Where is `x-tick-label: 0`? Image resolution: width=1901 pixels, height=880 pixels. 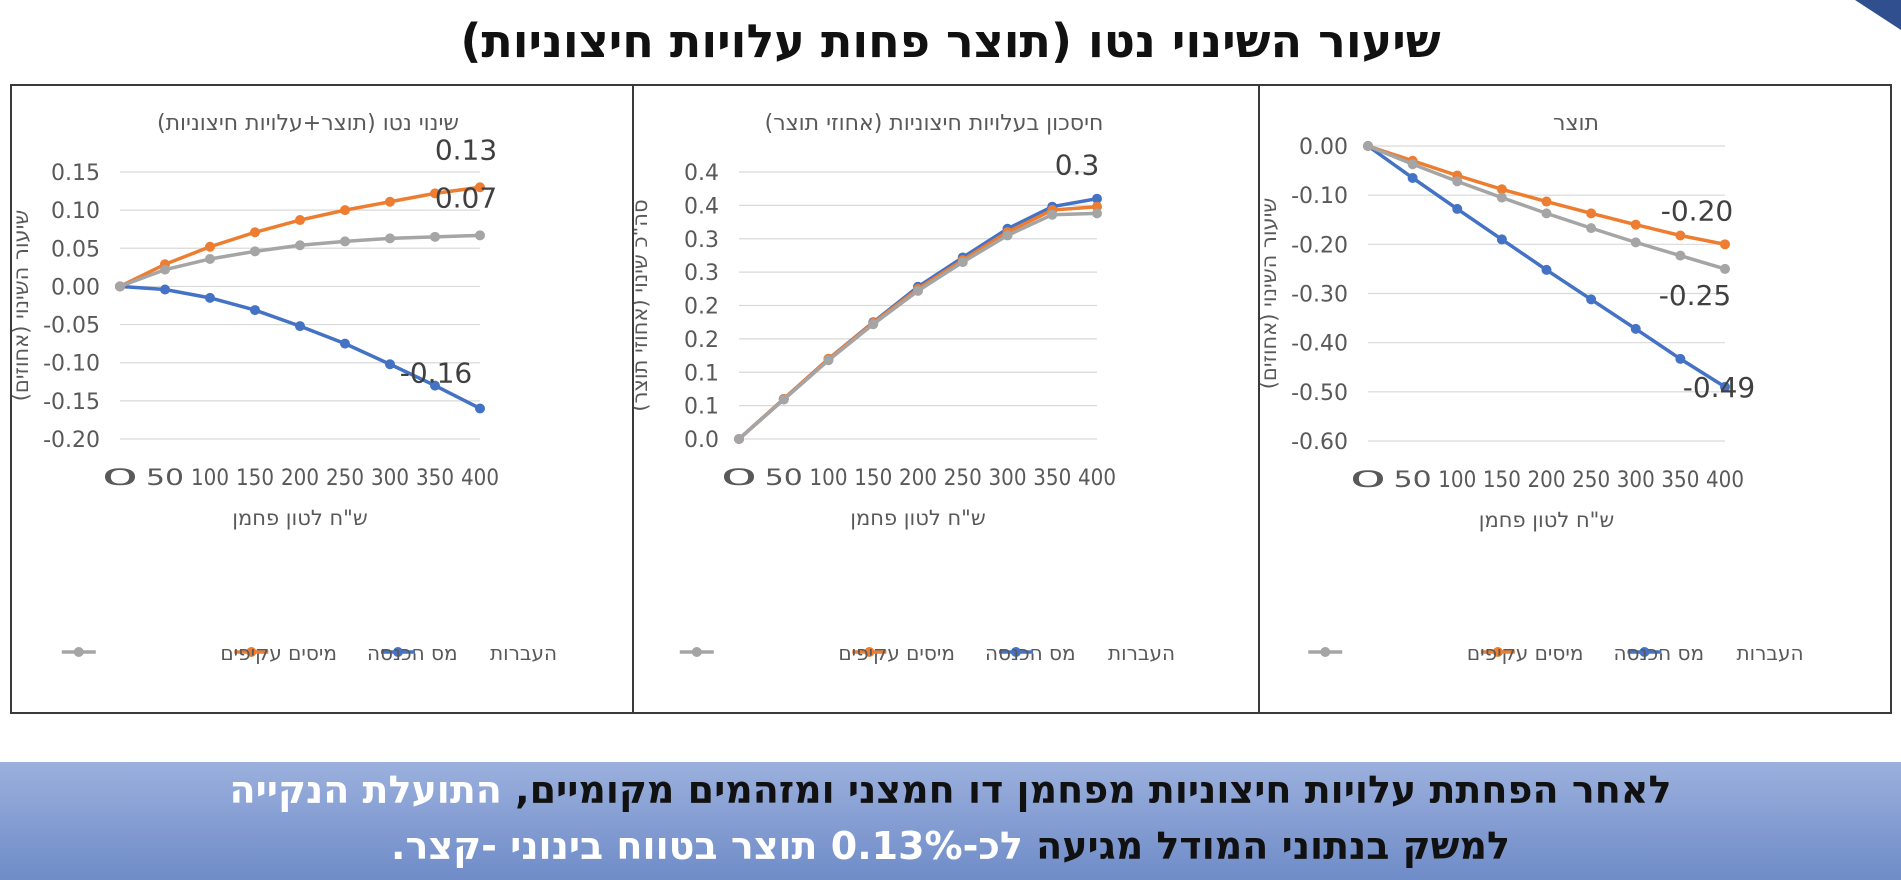
x-tick-label: 0 is located at coordinates (120, 478).